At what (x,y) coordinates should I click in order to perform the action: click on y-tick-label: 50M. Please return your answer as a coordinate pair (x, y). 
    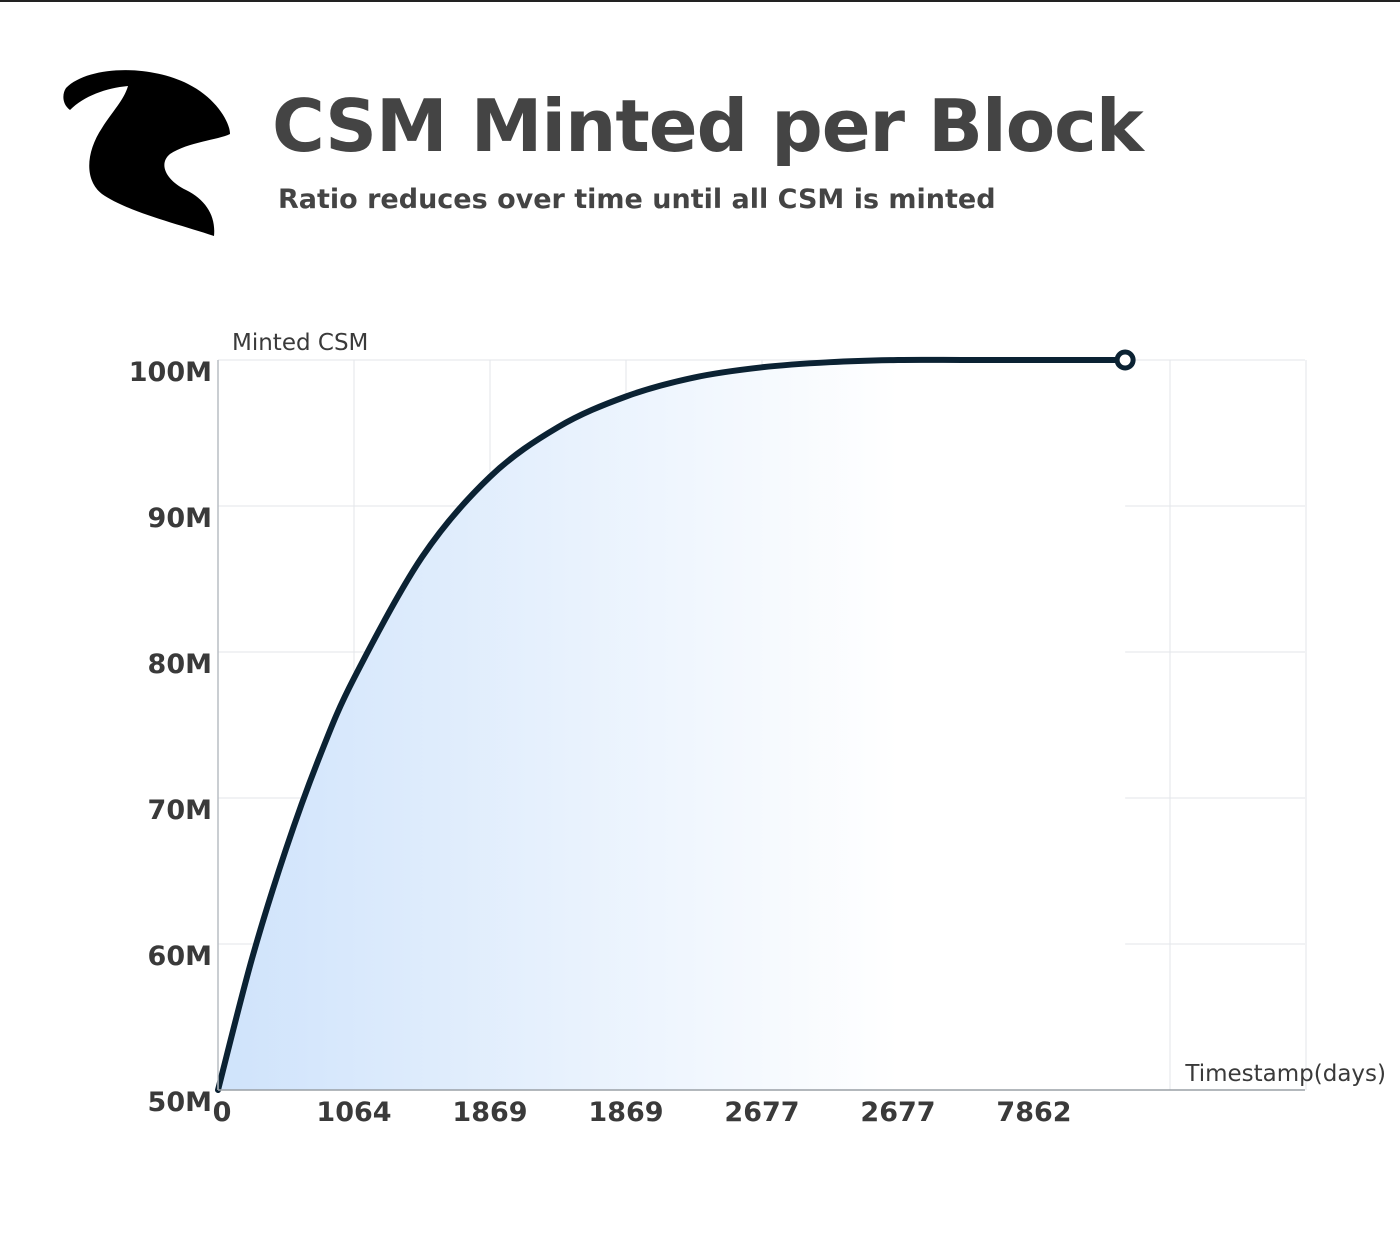
    Looking at the image, I should click on (180, 1102).